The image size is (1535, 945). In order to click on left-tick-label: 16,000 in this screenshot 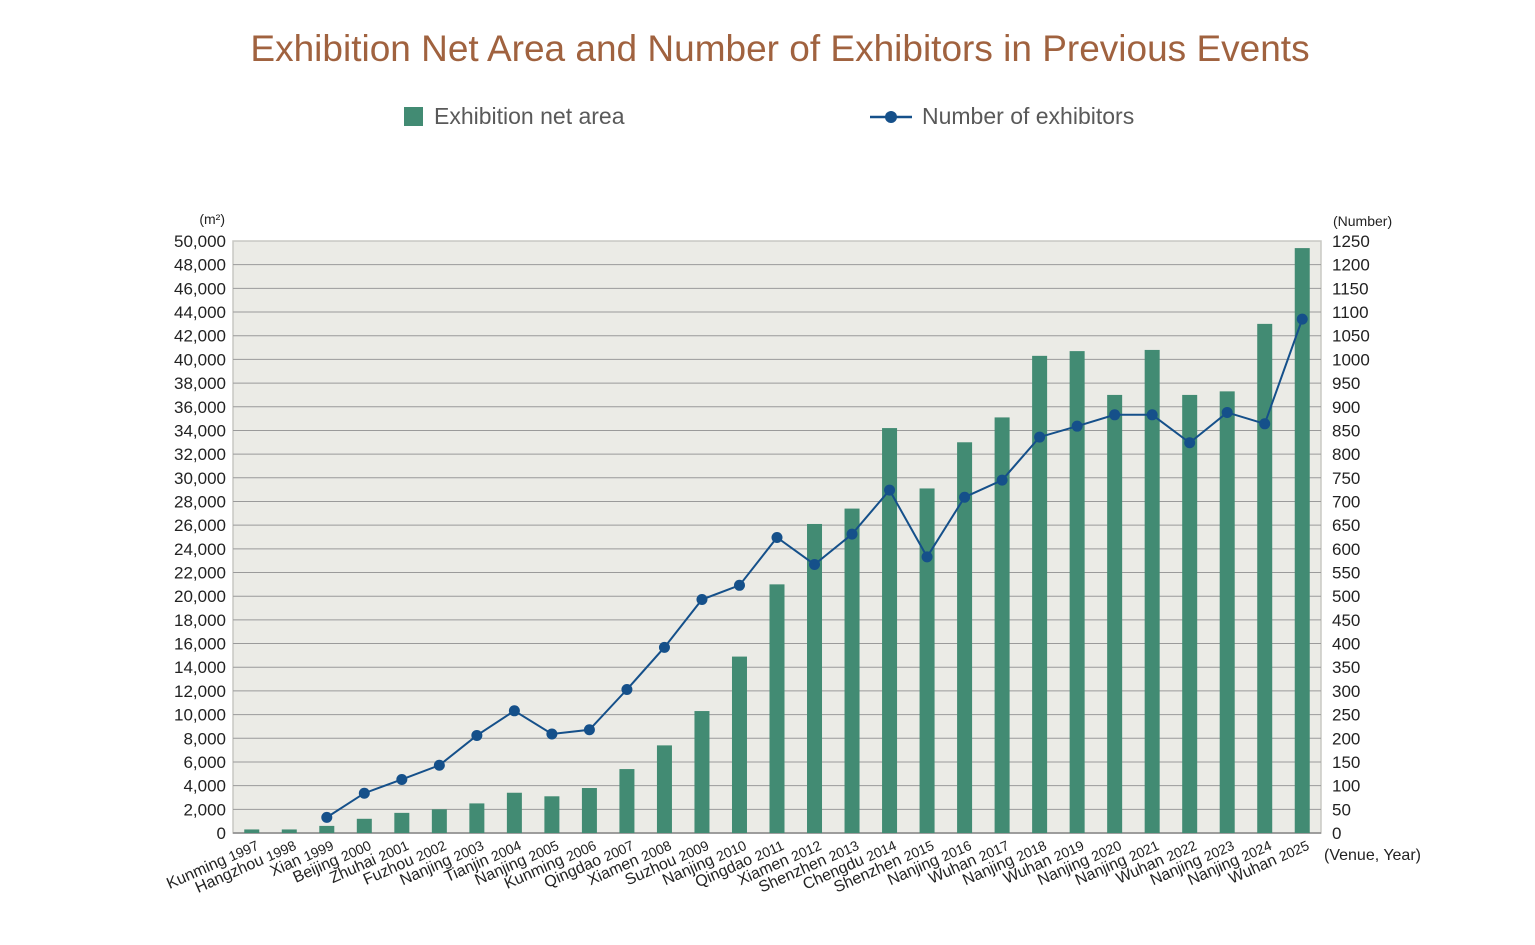, I will do `click(200, 644)`.